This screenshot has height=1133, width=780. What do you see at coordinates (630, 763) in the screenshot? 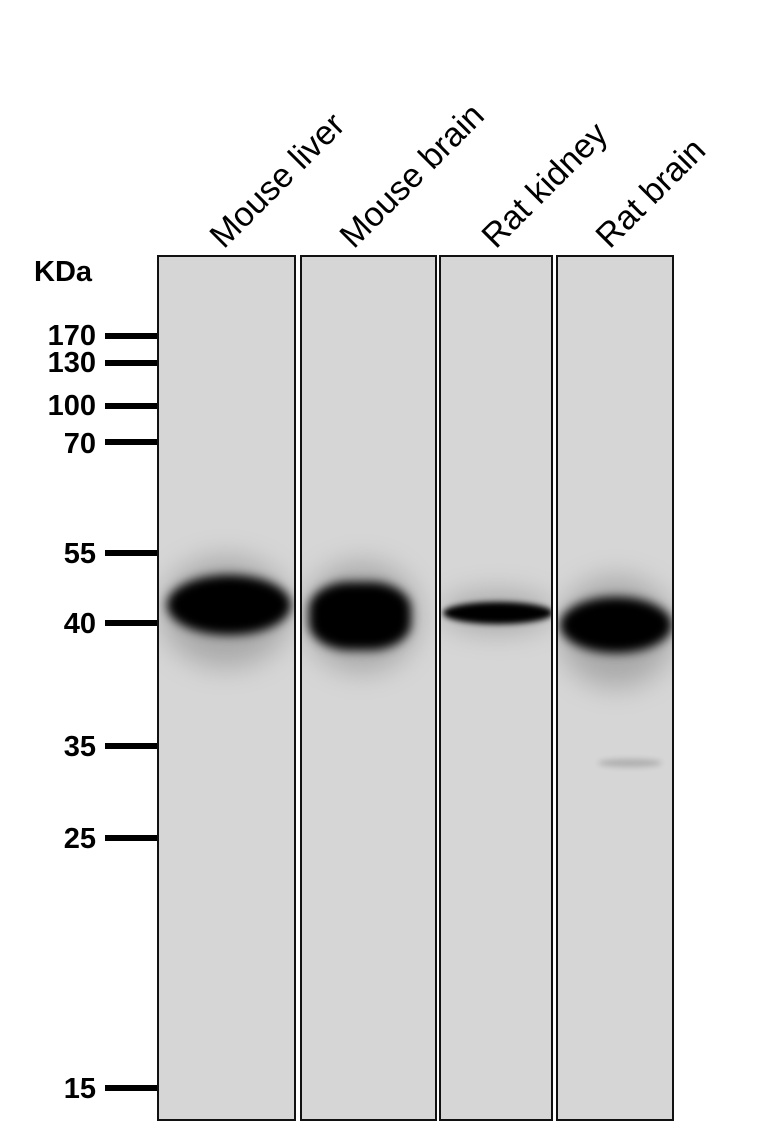
I see `faint-band` at bounding box center [630, 763].